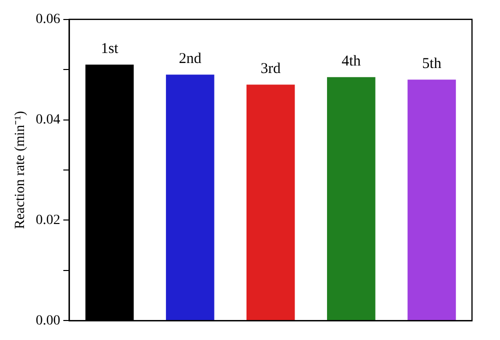 The height and width of the screenshot is (340, 500). Describe the element at coordinates (271, 69) in the screenshot. I see `x-tick-label: 3rd` at that location.